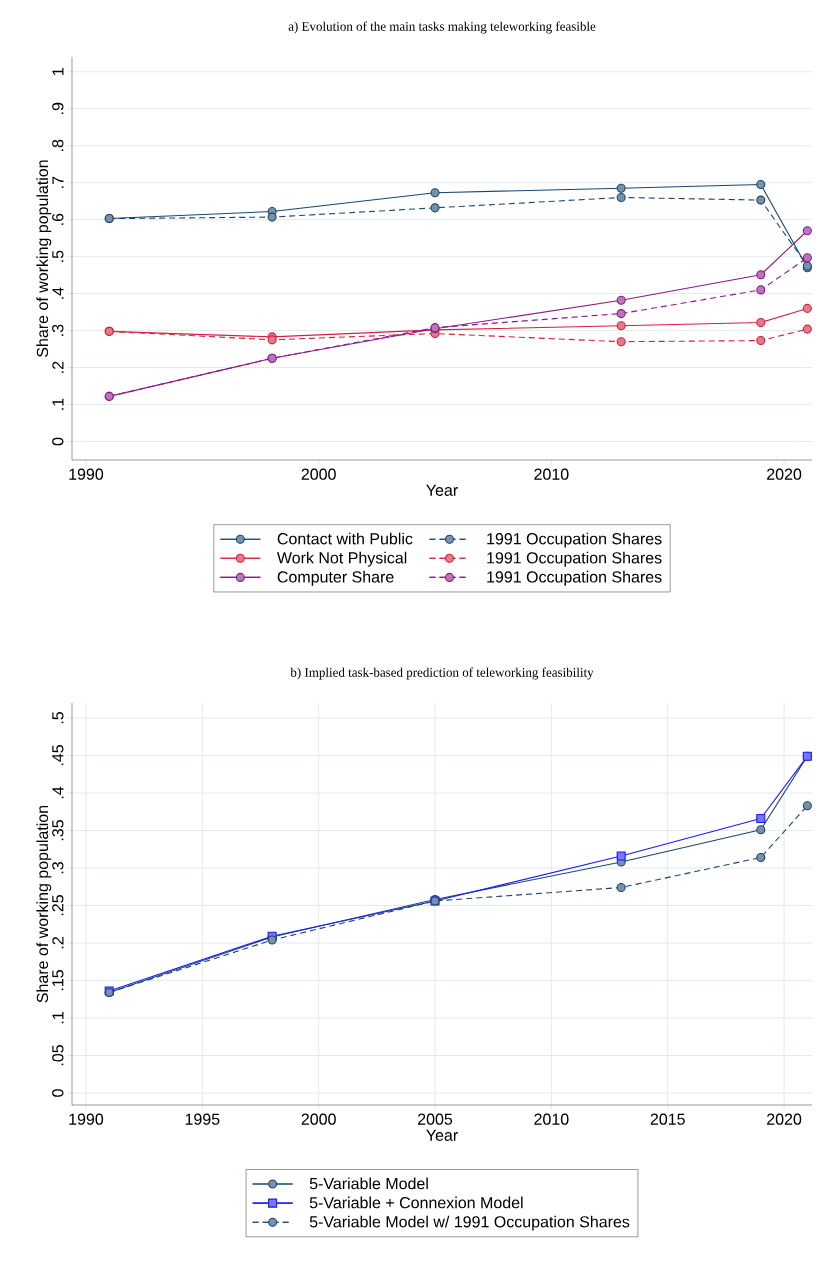 This screenshot has width=816, height=1271. What do you see at coordinates (58, 905) in the screenshot?
I see `y-tick-label: .25` at bounding box center [58, 905].